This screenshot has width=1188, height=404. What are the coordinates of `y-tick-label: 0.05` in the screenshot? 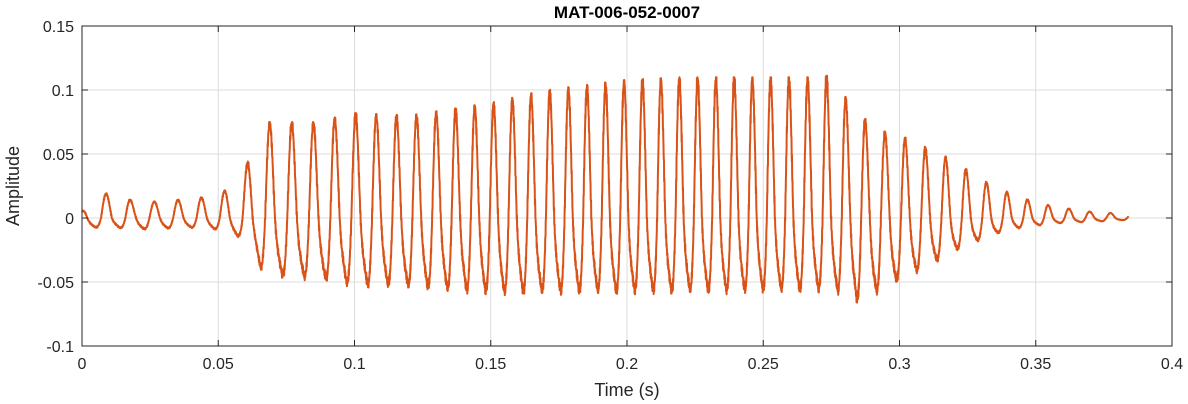 It's located at (58, 155).